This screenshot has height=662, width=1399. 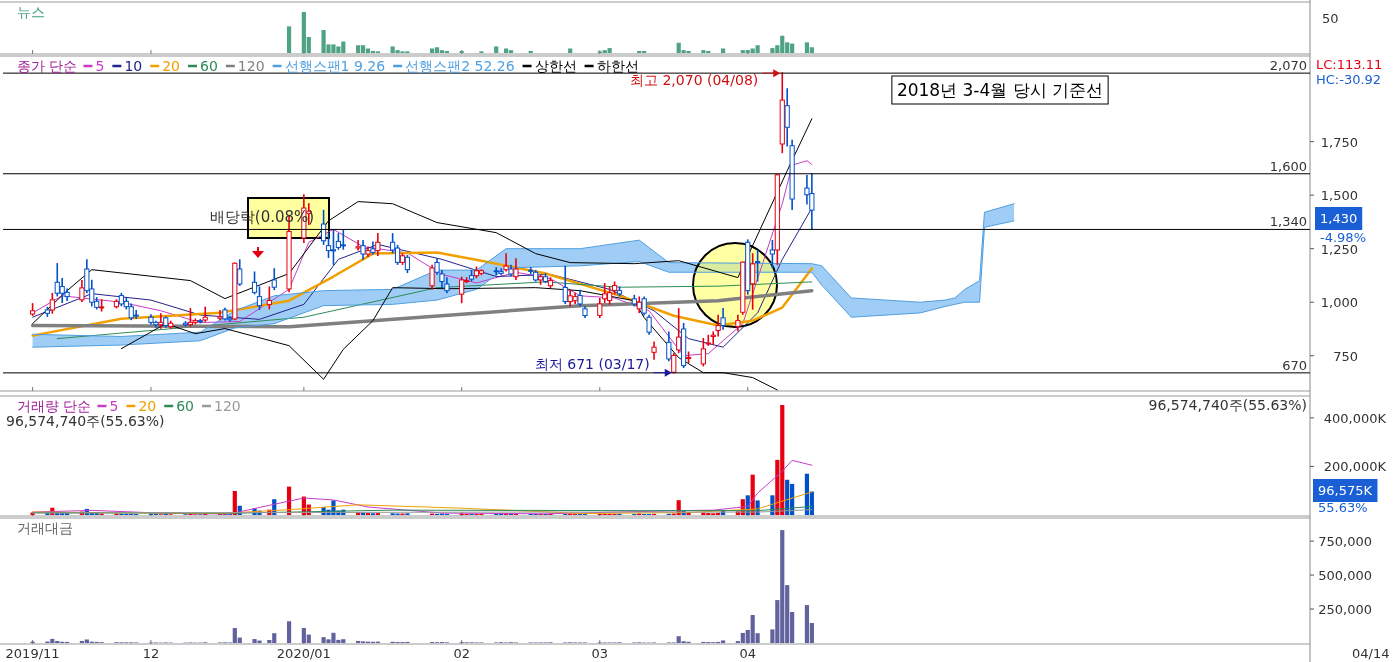 What do you see at coordinates (555, 66) in the screenshot?
I see `legend-label: 상한선` at bounding box center [555, 66].